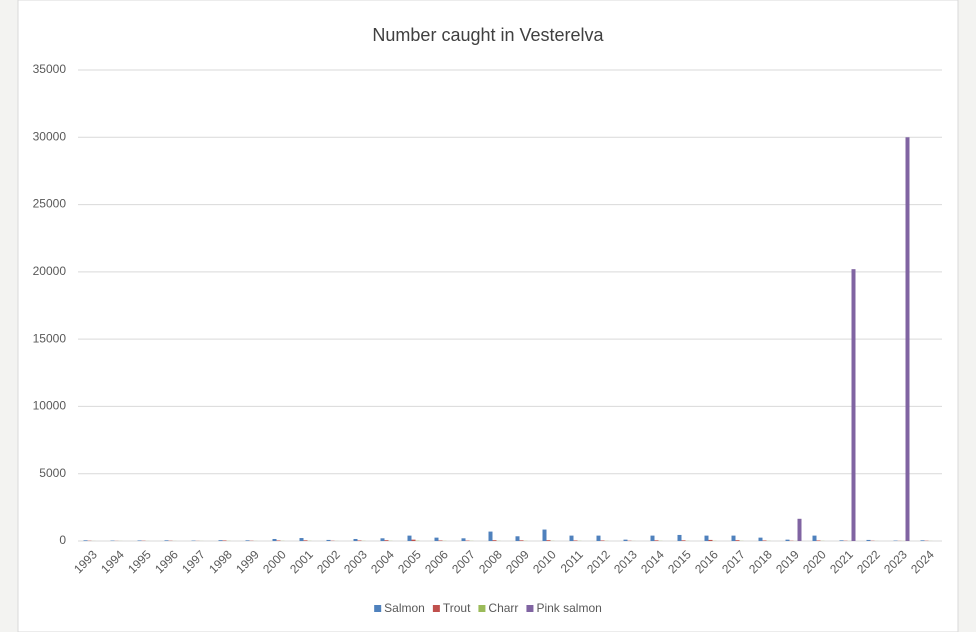 Image resolution: width=976 pixels, height=632 pixels. I want to click on y-tick-label: 20000, so click(50, 271).